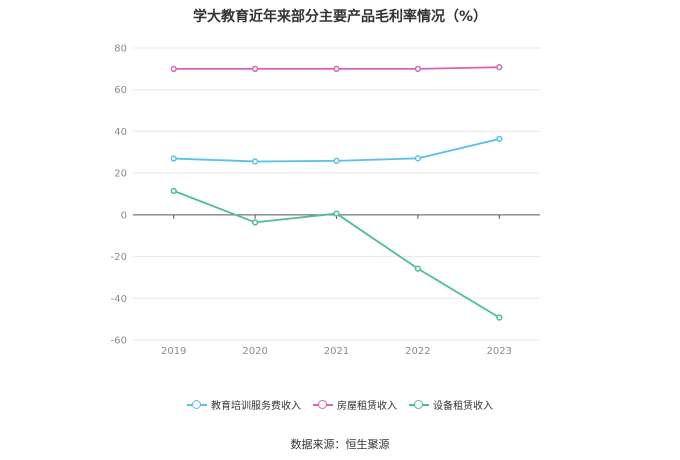  What do you see at coordinates (254, 351) in the screenshot?
I see `x-tick-label: 2020` at bounding box center [254, 351].